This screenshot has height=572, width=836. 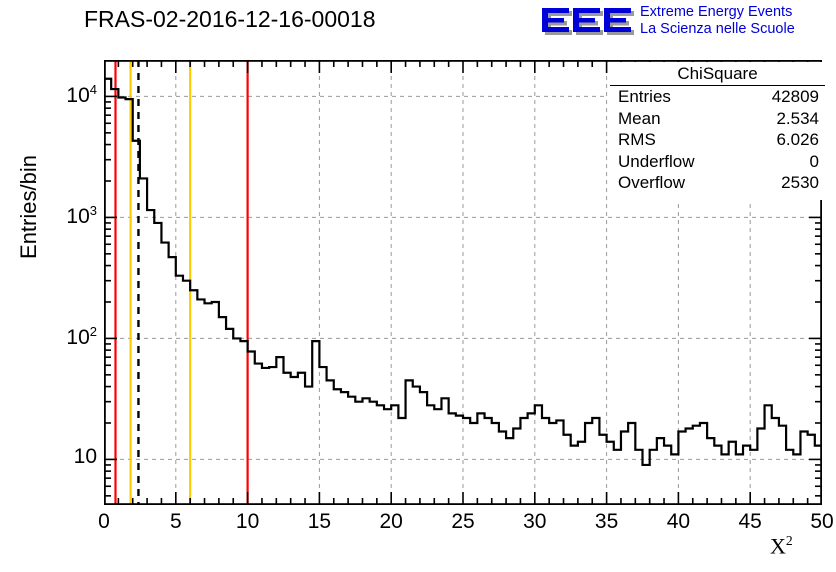 What do you see at coordinates (750, 521) in the screenshot?
I see `x-tick-label: 45` at bounding box center [750, 521].